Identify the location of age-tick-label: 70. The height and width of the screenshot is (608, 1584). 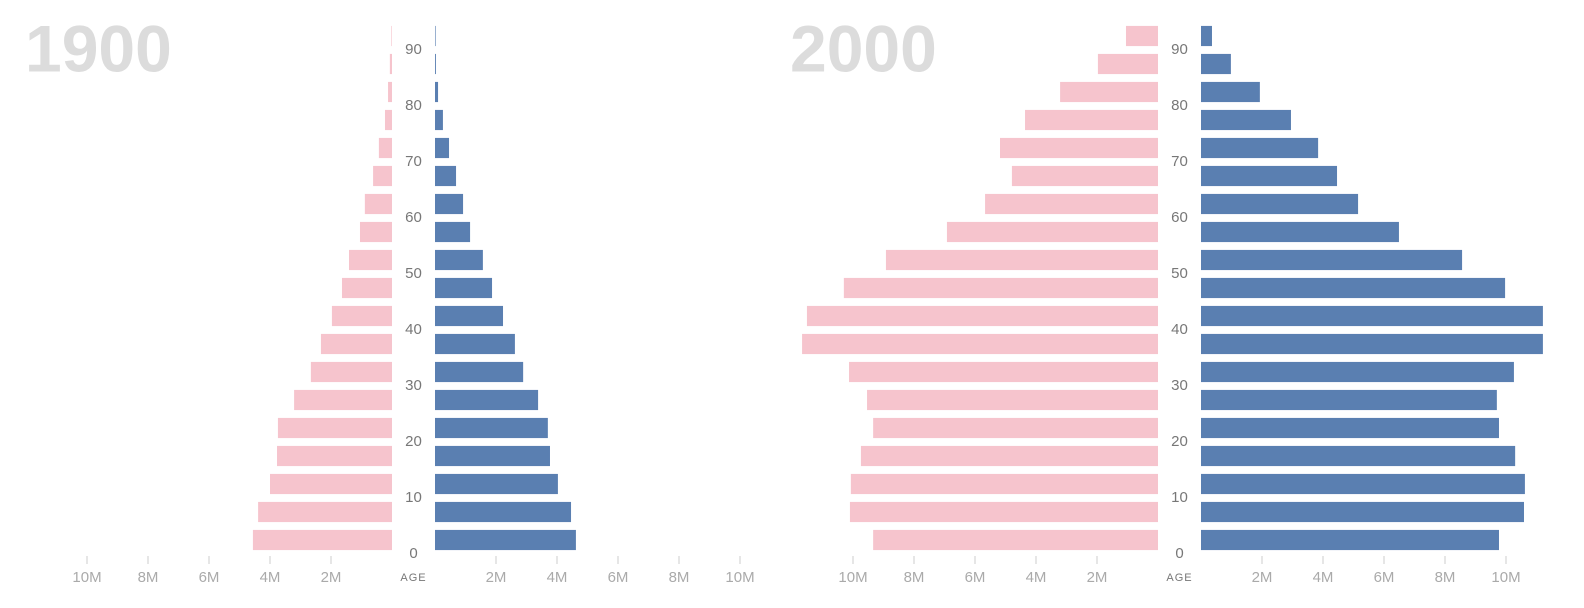
(413, 161).